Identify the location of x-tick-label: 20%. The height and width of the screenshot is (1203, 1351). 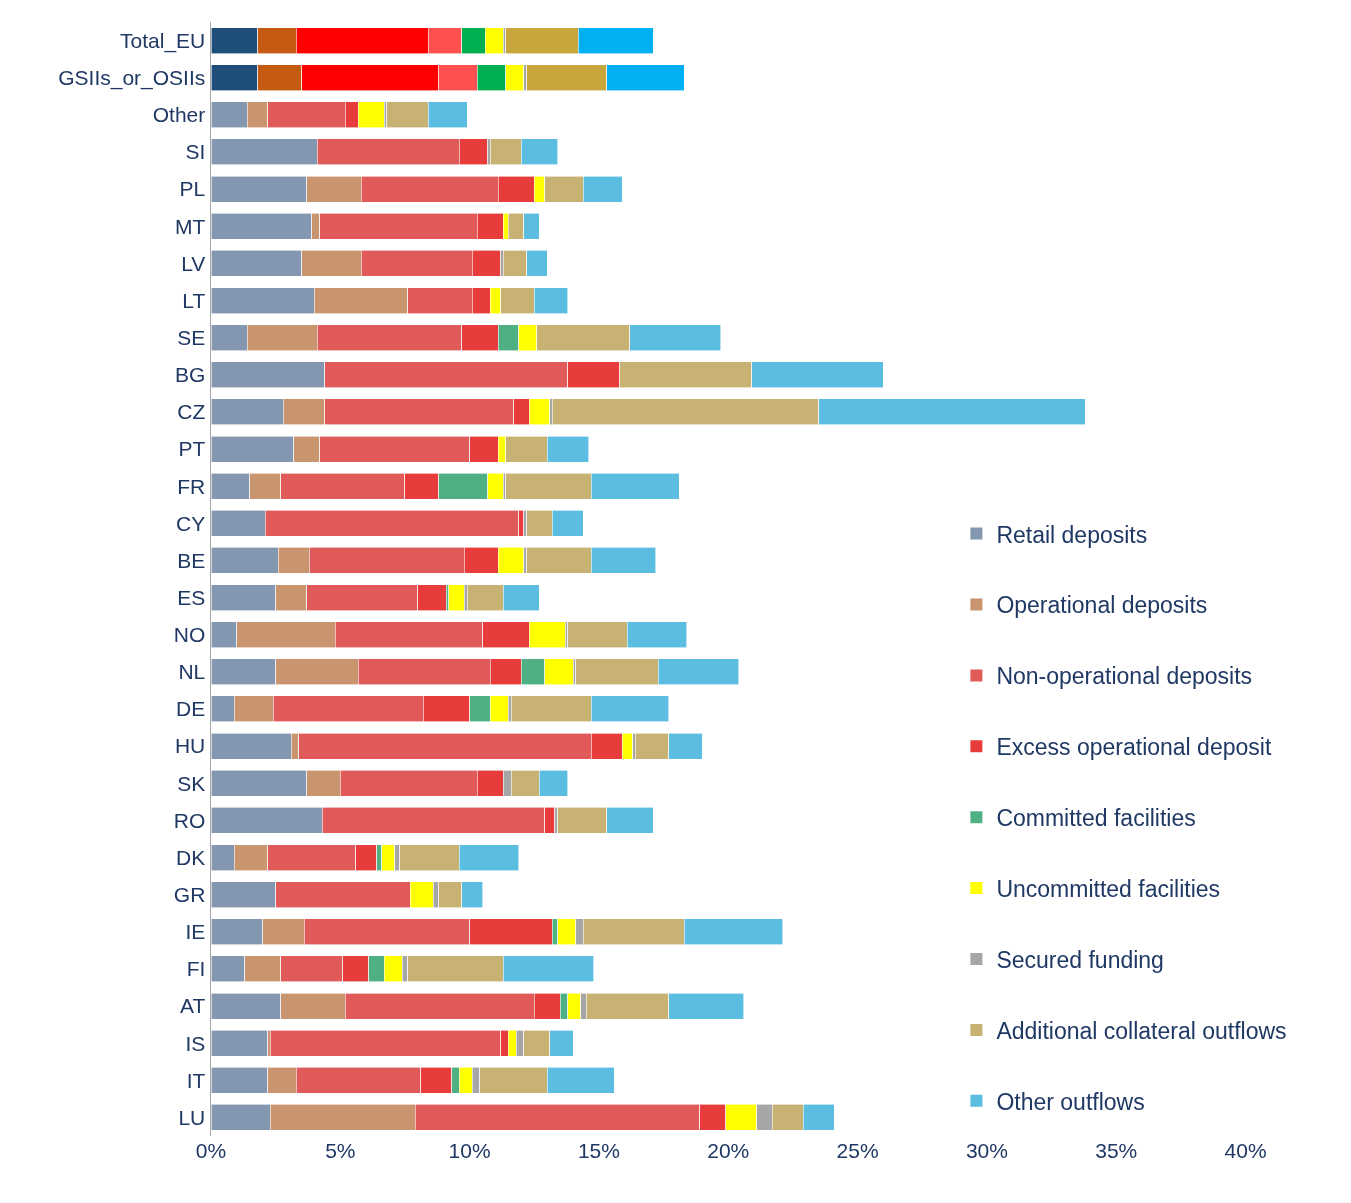
(728, 1150).